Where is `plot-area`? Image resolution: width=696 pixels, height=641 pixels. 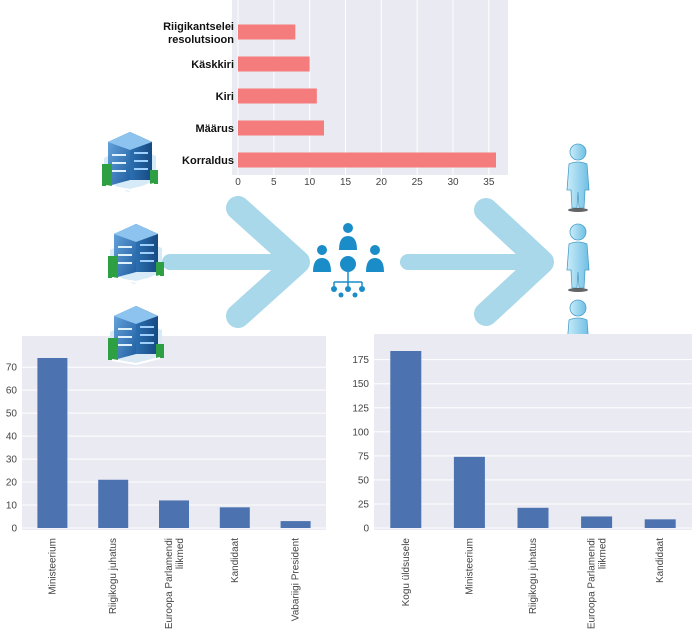
plot-area is located at coordinates (174, 433).